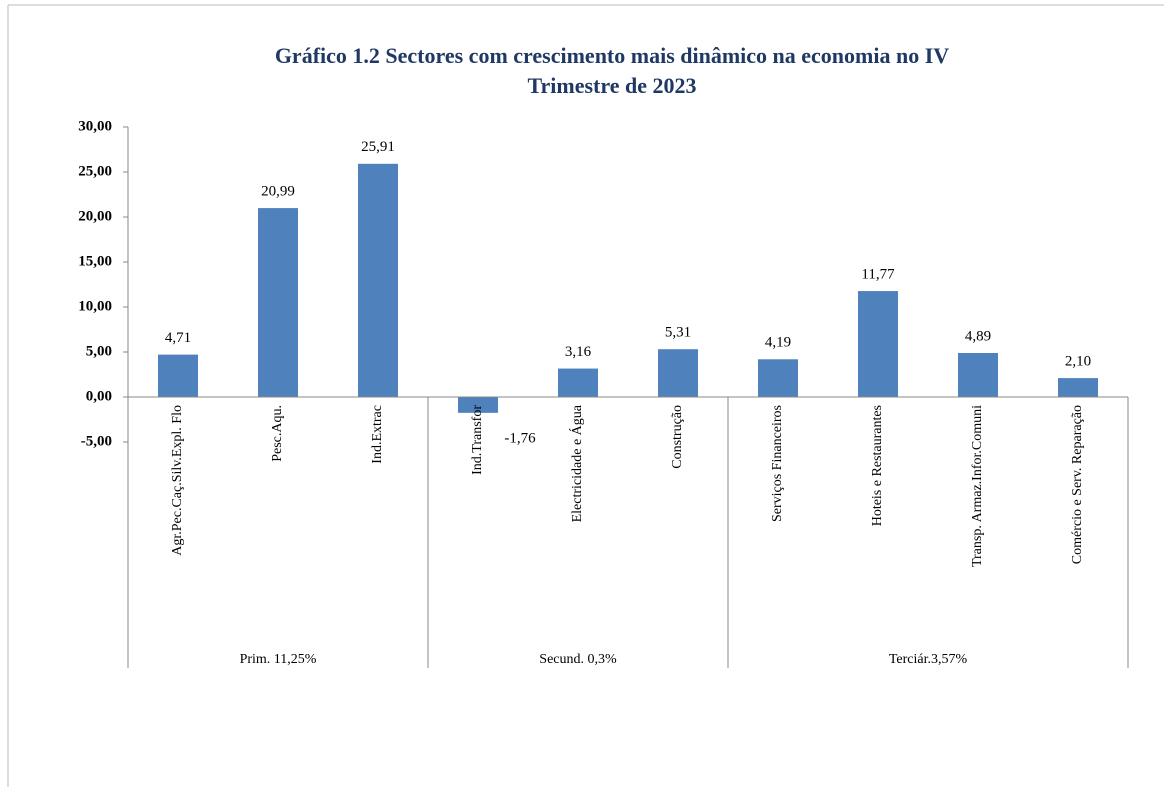  I want to click on value-label: 4,89, so click(978, 336).